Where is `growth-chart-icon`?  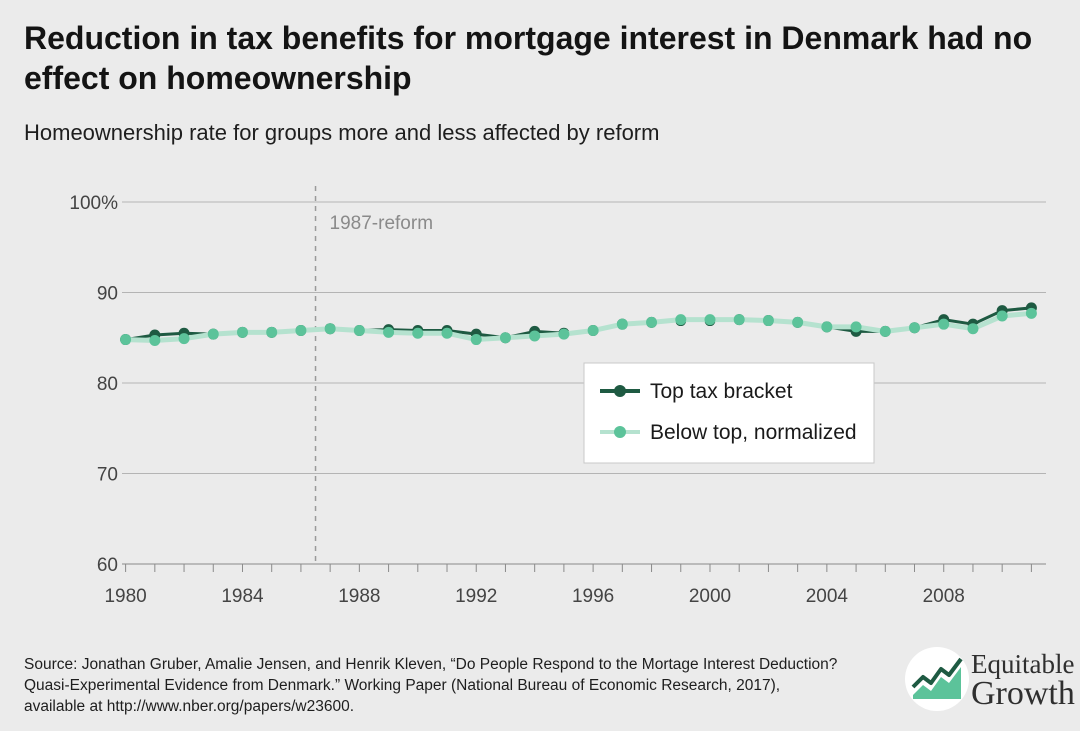
growth-chart-icon is located at coordinates (937, 678).